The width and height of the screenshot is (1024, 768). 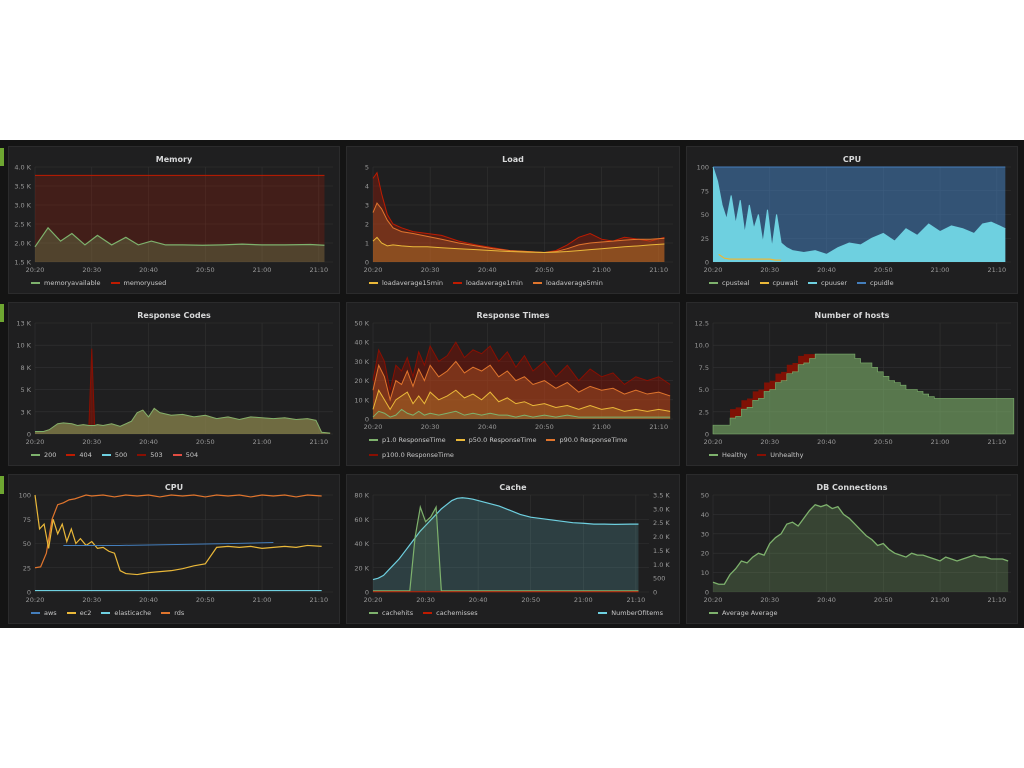 What do you see at coordinates (852, 315) in the screenshot?
I see `panel-title: Number of hosts` at bounding box center [852, 315].